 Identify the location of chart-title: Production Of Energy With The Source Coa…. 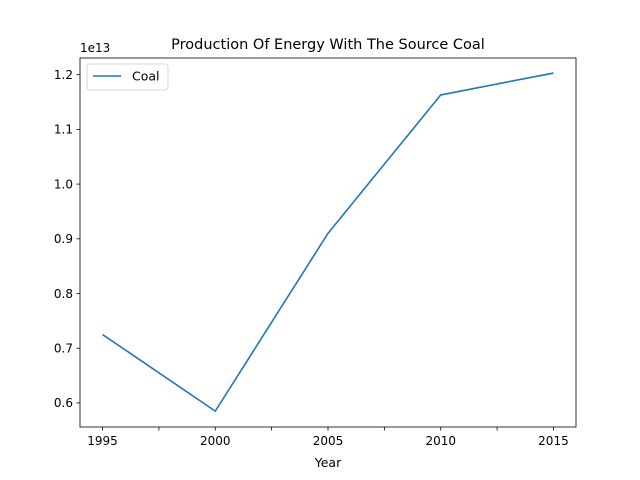
(328, 45).